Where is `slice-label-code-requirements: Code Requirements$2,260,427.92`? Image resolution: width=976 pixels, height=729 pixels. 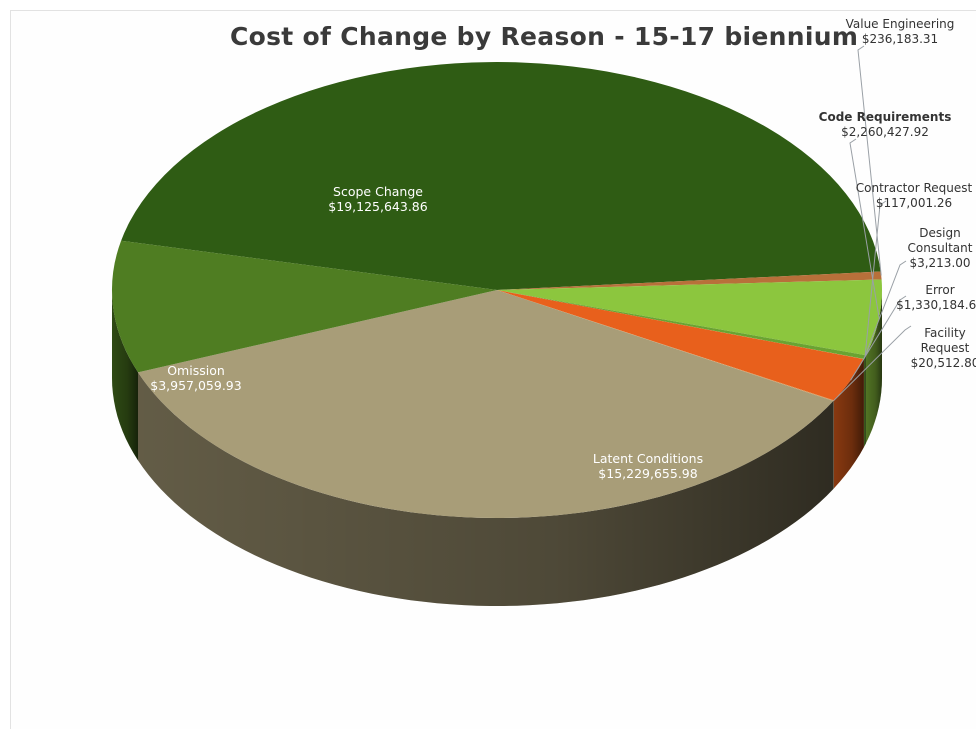
slice-label-code-requirements: Code Requirements$2,260,427.92 is located at coordinates (885, 124).